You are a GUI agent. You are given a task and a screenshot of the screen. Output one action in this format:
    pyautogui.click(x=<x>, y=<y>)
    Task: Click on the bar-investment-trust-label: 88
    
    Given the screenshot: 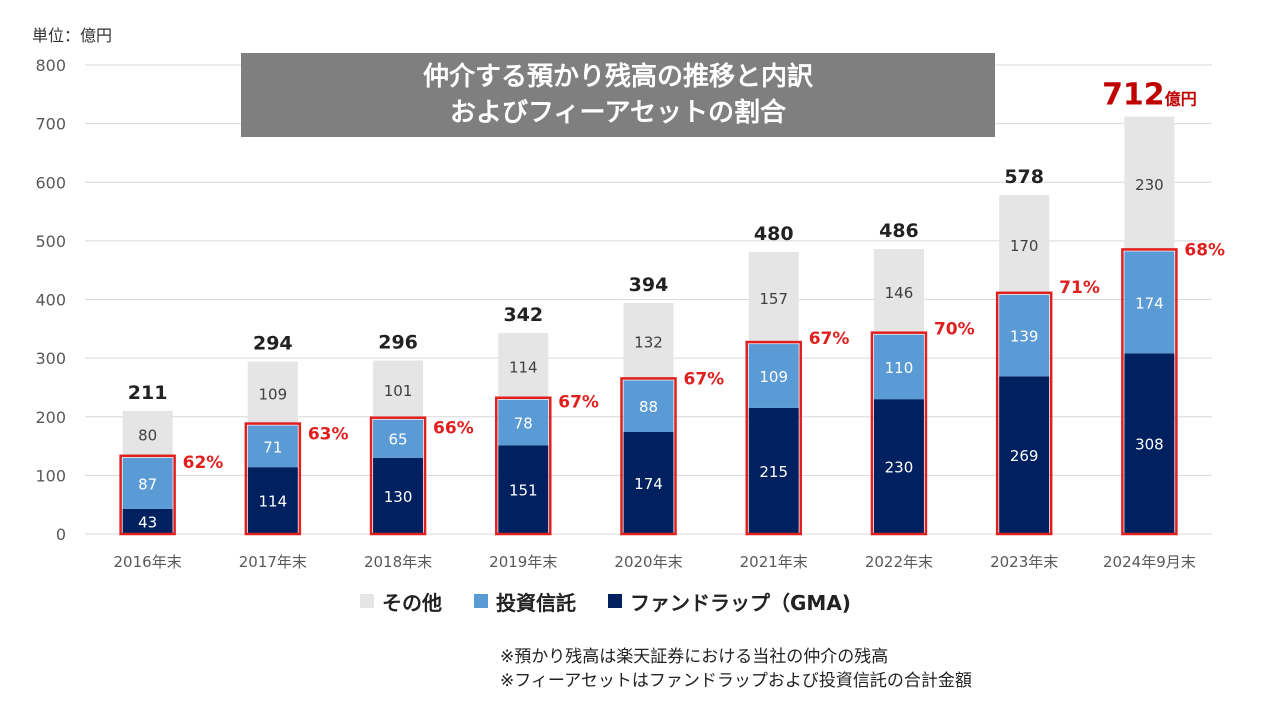 What is the action you would take?
    pyautogui.click(x=648, y=407)
    